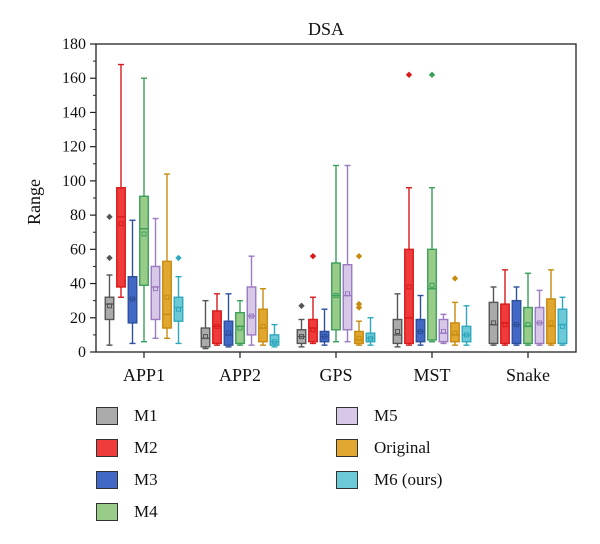 Image resolution: width=600 pixels, height=544 pixels. I want to click on box-m2-snake, so click(505, 307).